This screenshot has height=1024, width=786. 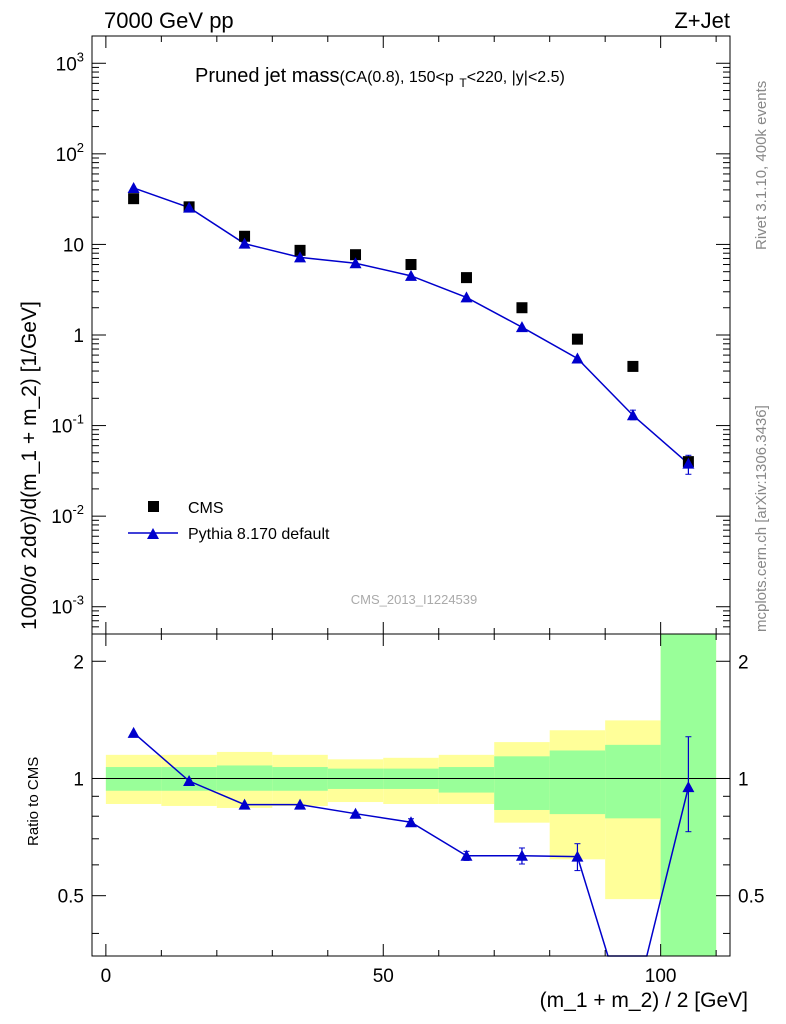 What do you see at coordinates (397, 77) in the screenshot?
I see `main-title-subtitle: (CA(0.8), 150<p` at bounding box center [397, 77].